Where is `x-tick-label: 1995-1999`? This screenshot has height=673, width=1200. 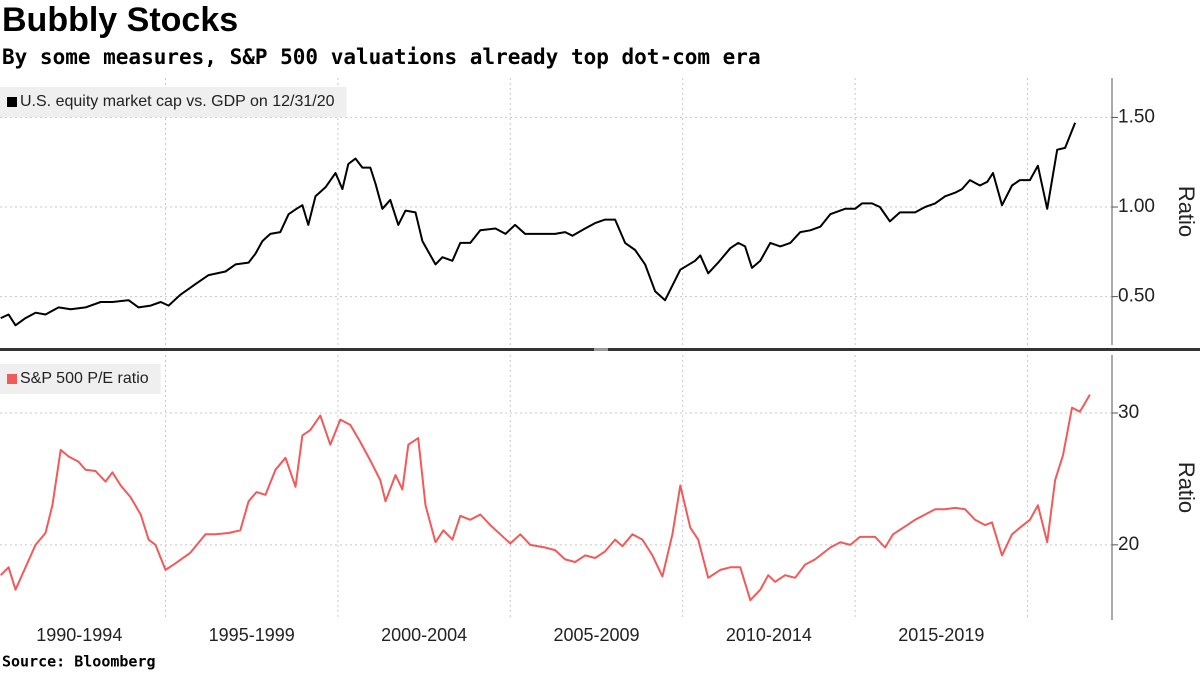
x-tick-label: 1995-1999 is located at coordinates (252, 635).